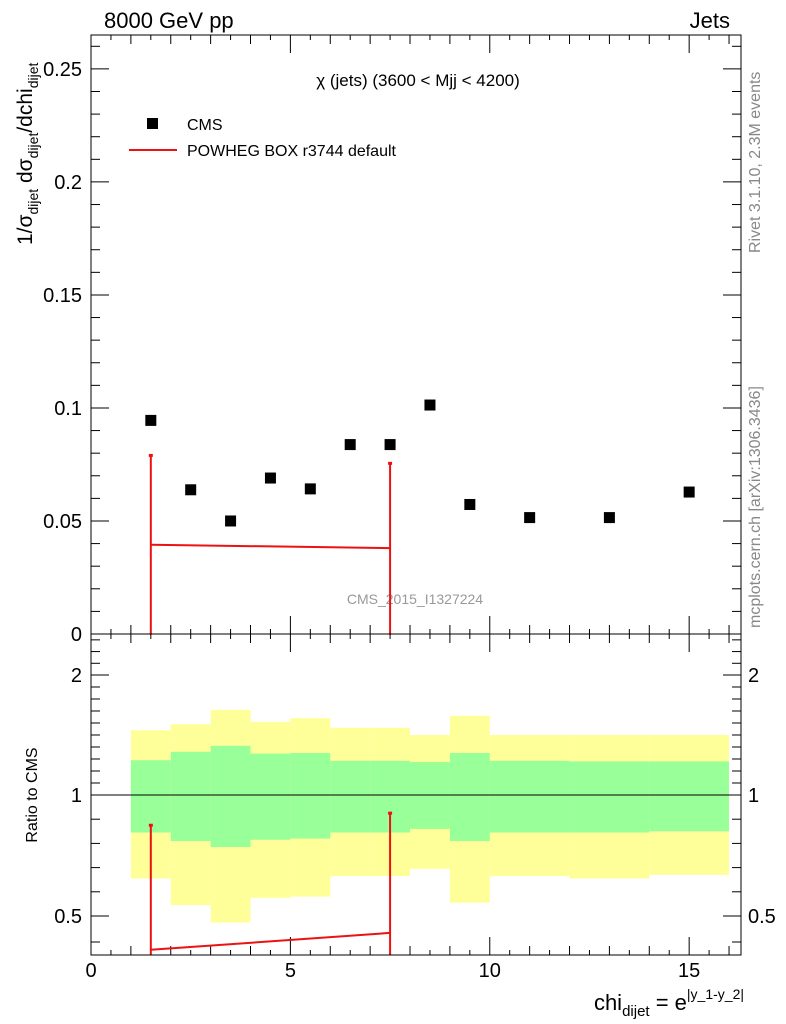  What do you see at coordinates (27, 154) in the screenshot?
I see `y-axis-label: 1/σdijet dσdijet/dchidijet` at bounding box center [27, 154].